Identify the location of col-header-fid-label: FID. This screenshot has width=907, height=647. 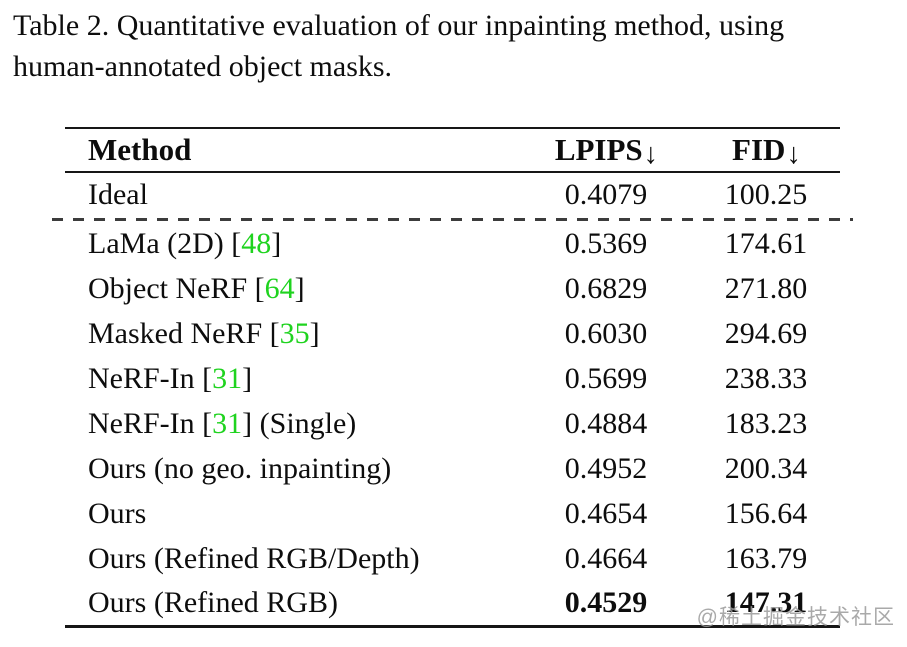
(759, 149).